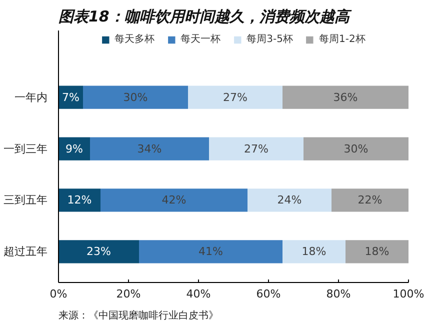 The height and width of the screenshot is (326, 430). What do you see at coordinates (268, 294) in the screenshot?
I see `x-tick-label: 60%` at bounding box center [268, 294].